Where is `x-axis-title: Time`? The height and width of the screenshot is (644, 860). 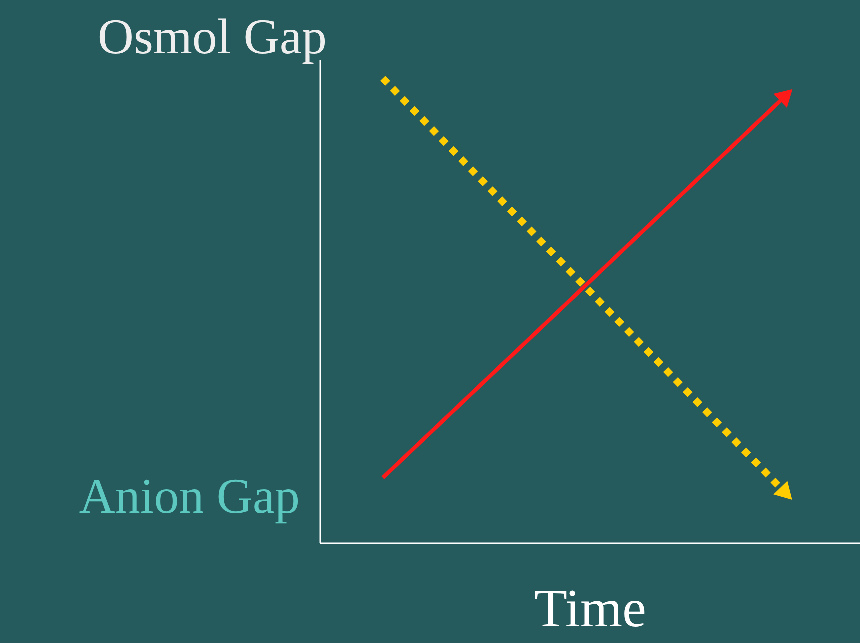
x-axis-title: Time is located at coordinates (590, 608).